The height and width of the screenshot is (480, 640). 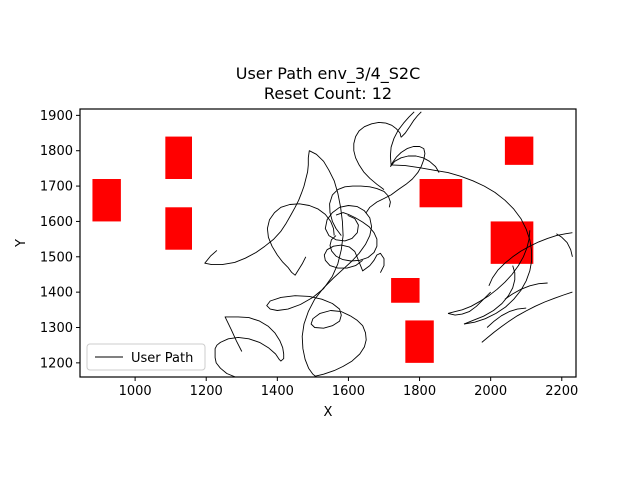 I want to click on x-axis: 1000 1200 1400 1600 1800 2000 2200, so click(x=348, y=388).